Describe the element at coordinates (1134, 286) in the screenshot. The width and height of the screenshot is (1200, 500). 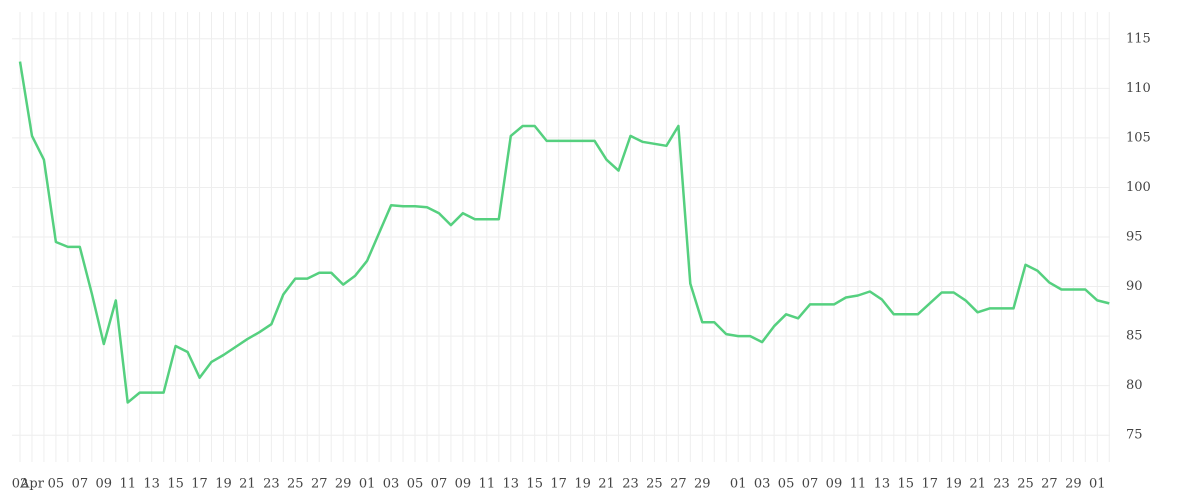
I see `y-tick-label: 90` at that location.